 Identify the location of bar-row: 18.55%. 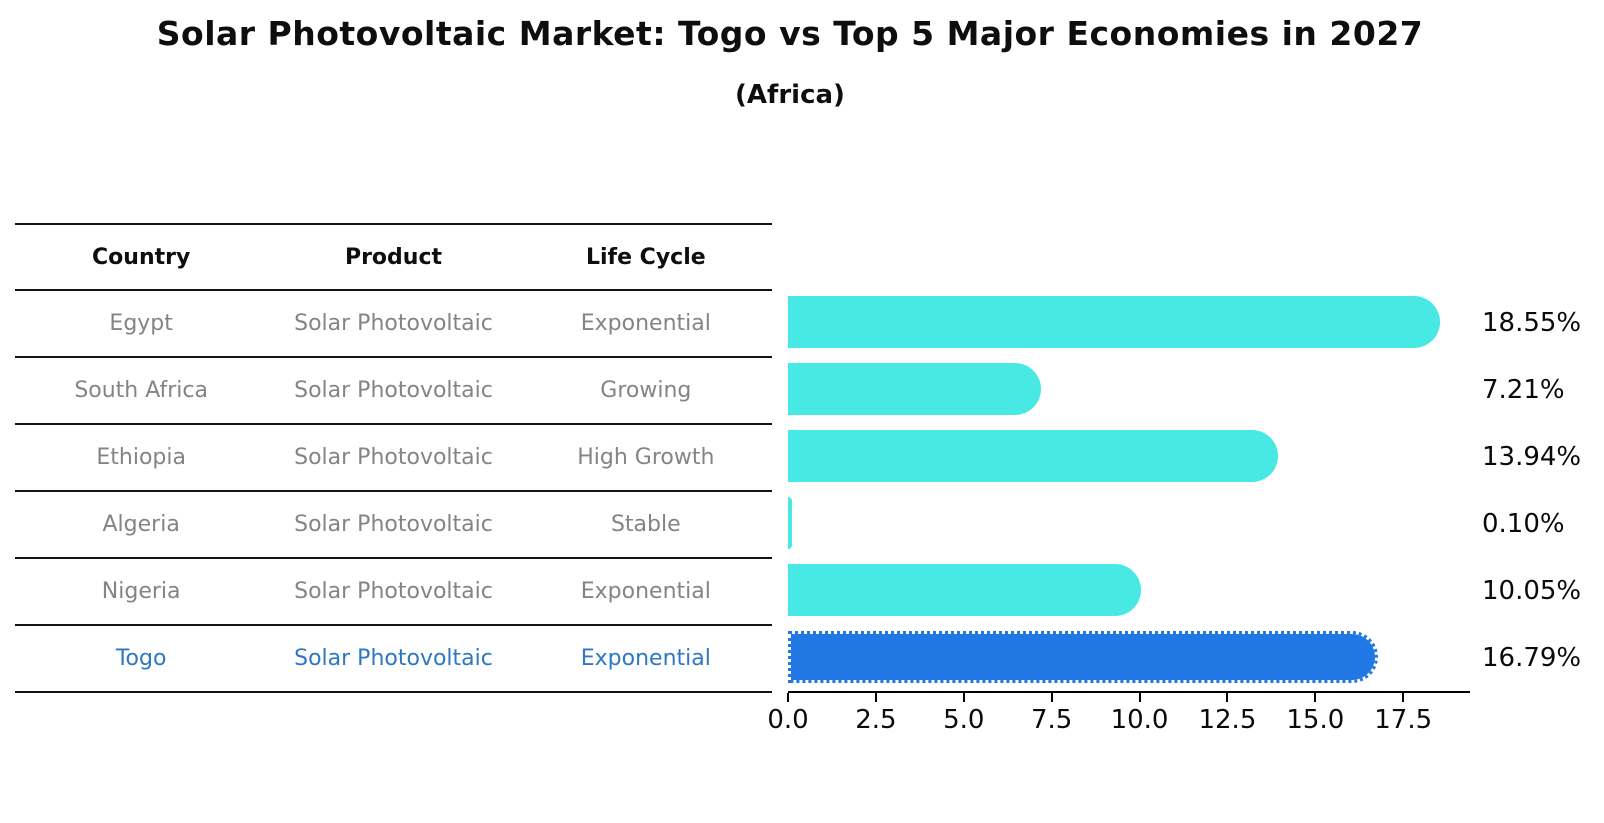
(1196, 322).